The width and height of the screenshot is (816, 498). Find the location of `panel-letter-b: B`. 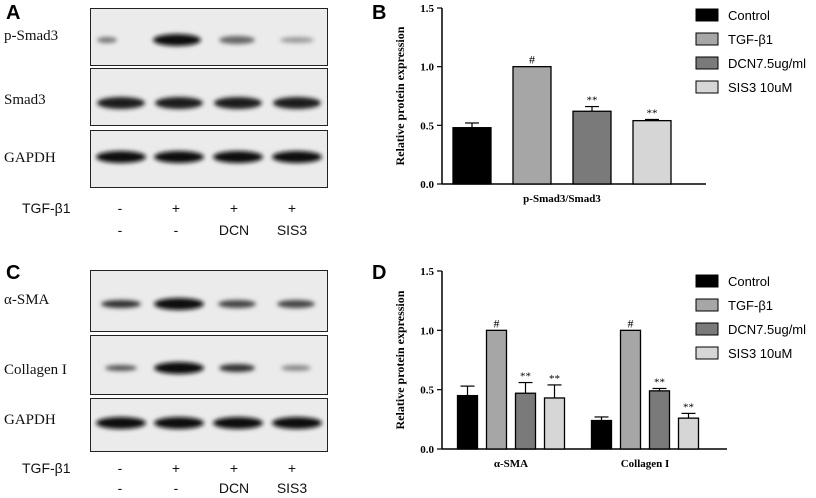

panel-letter-b: B is located at coordinates (379, 13).